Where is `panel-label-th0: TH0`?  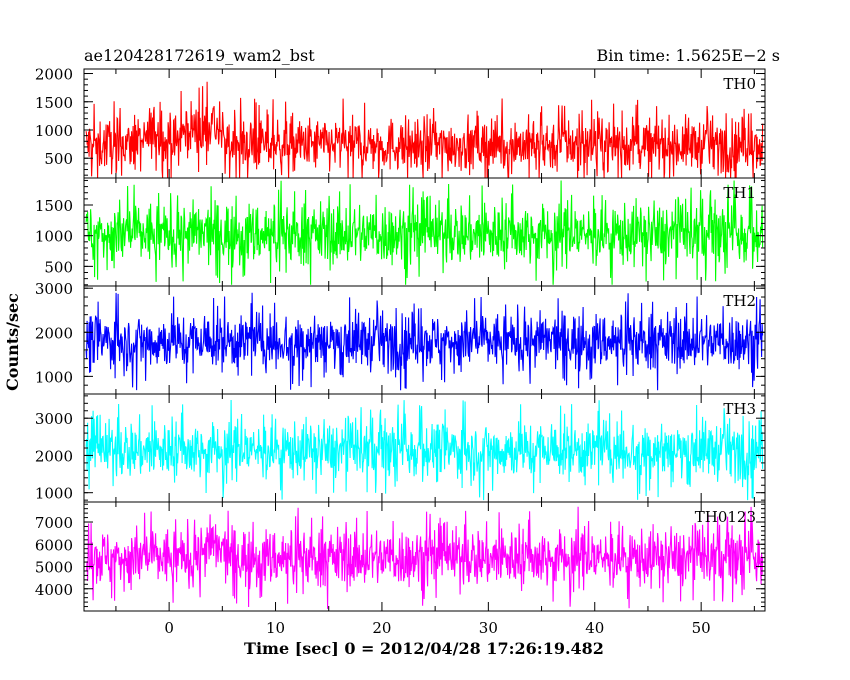
panel-label-th0: TH0 is located at coordinates (739, 84).